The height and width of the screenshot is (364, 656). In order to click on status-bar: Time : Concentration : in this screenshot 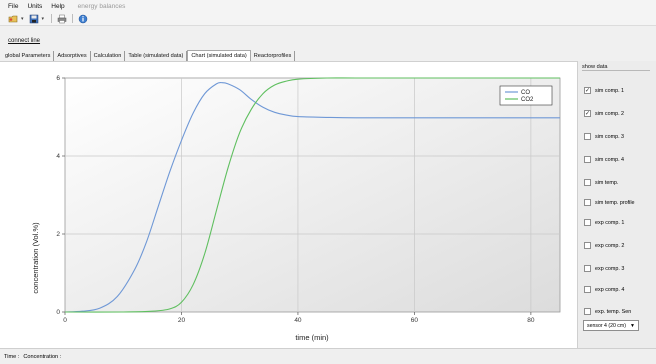, I will do `click(328, 356)`.